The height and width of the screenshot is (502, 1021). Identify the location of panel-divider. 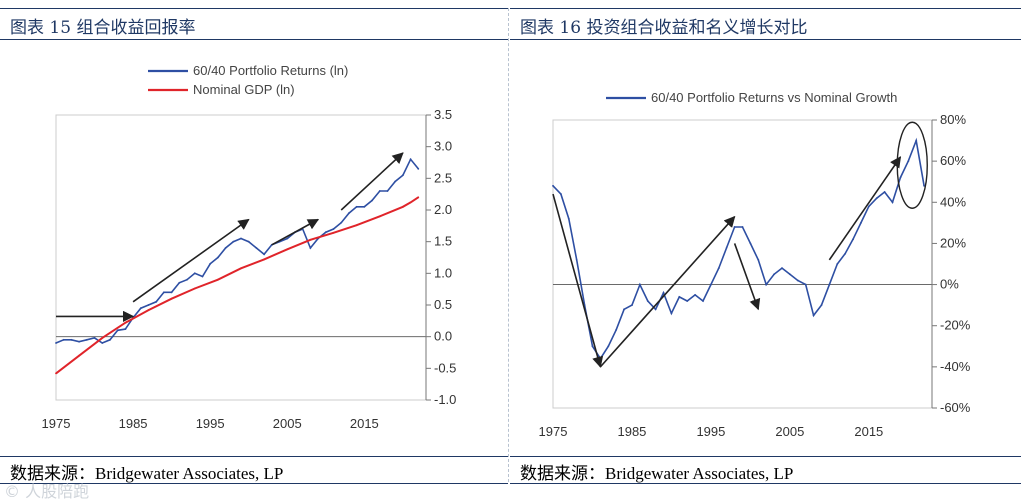
(509, 245).